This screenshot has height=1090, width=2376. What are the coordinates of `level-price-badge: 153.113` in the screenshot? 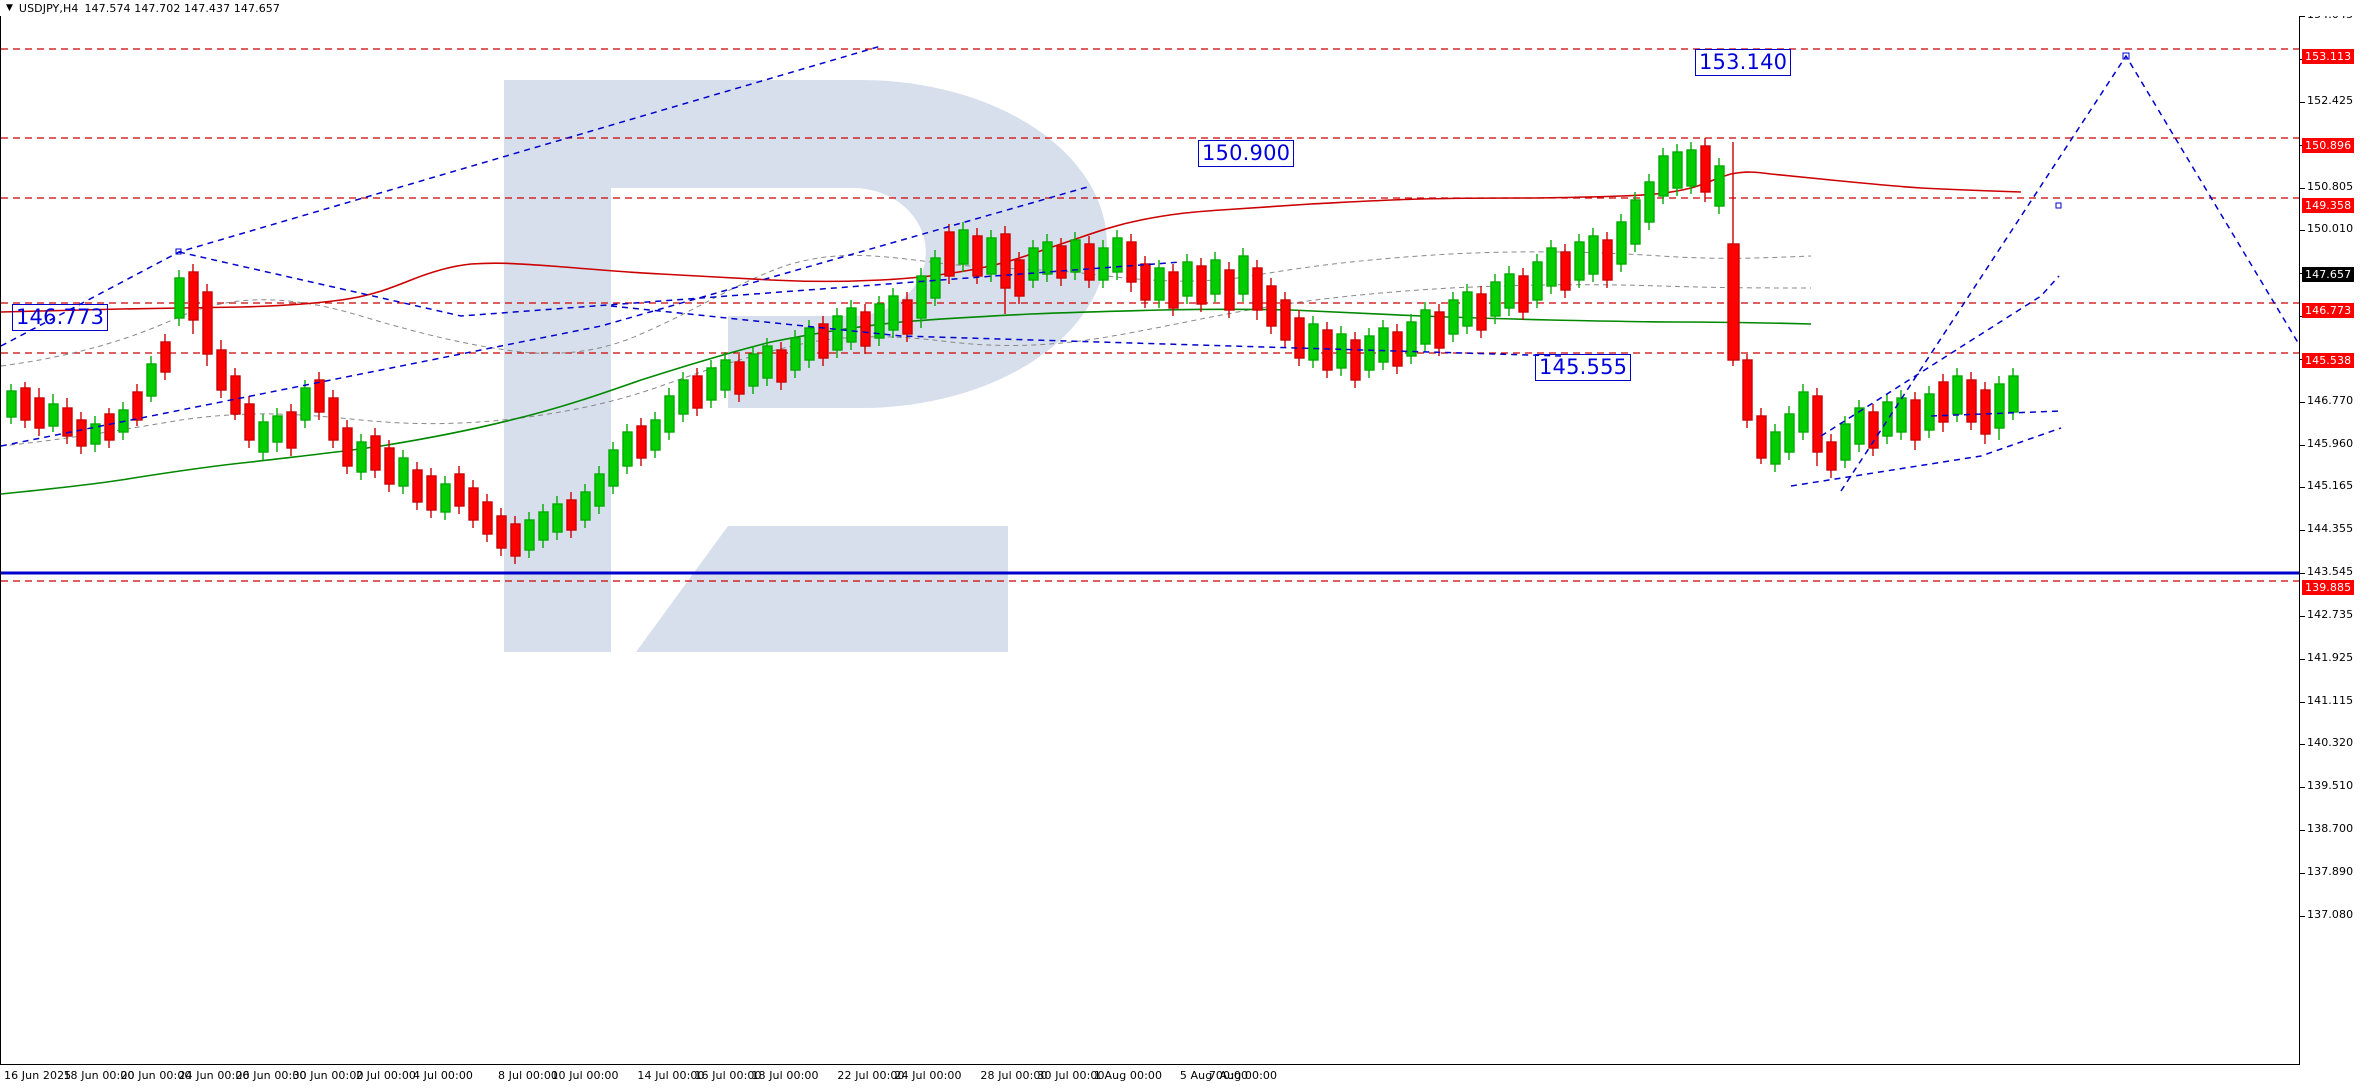 It's located at (2328, 56).